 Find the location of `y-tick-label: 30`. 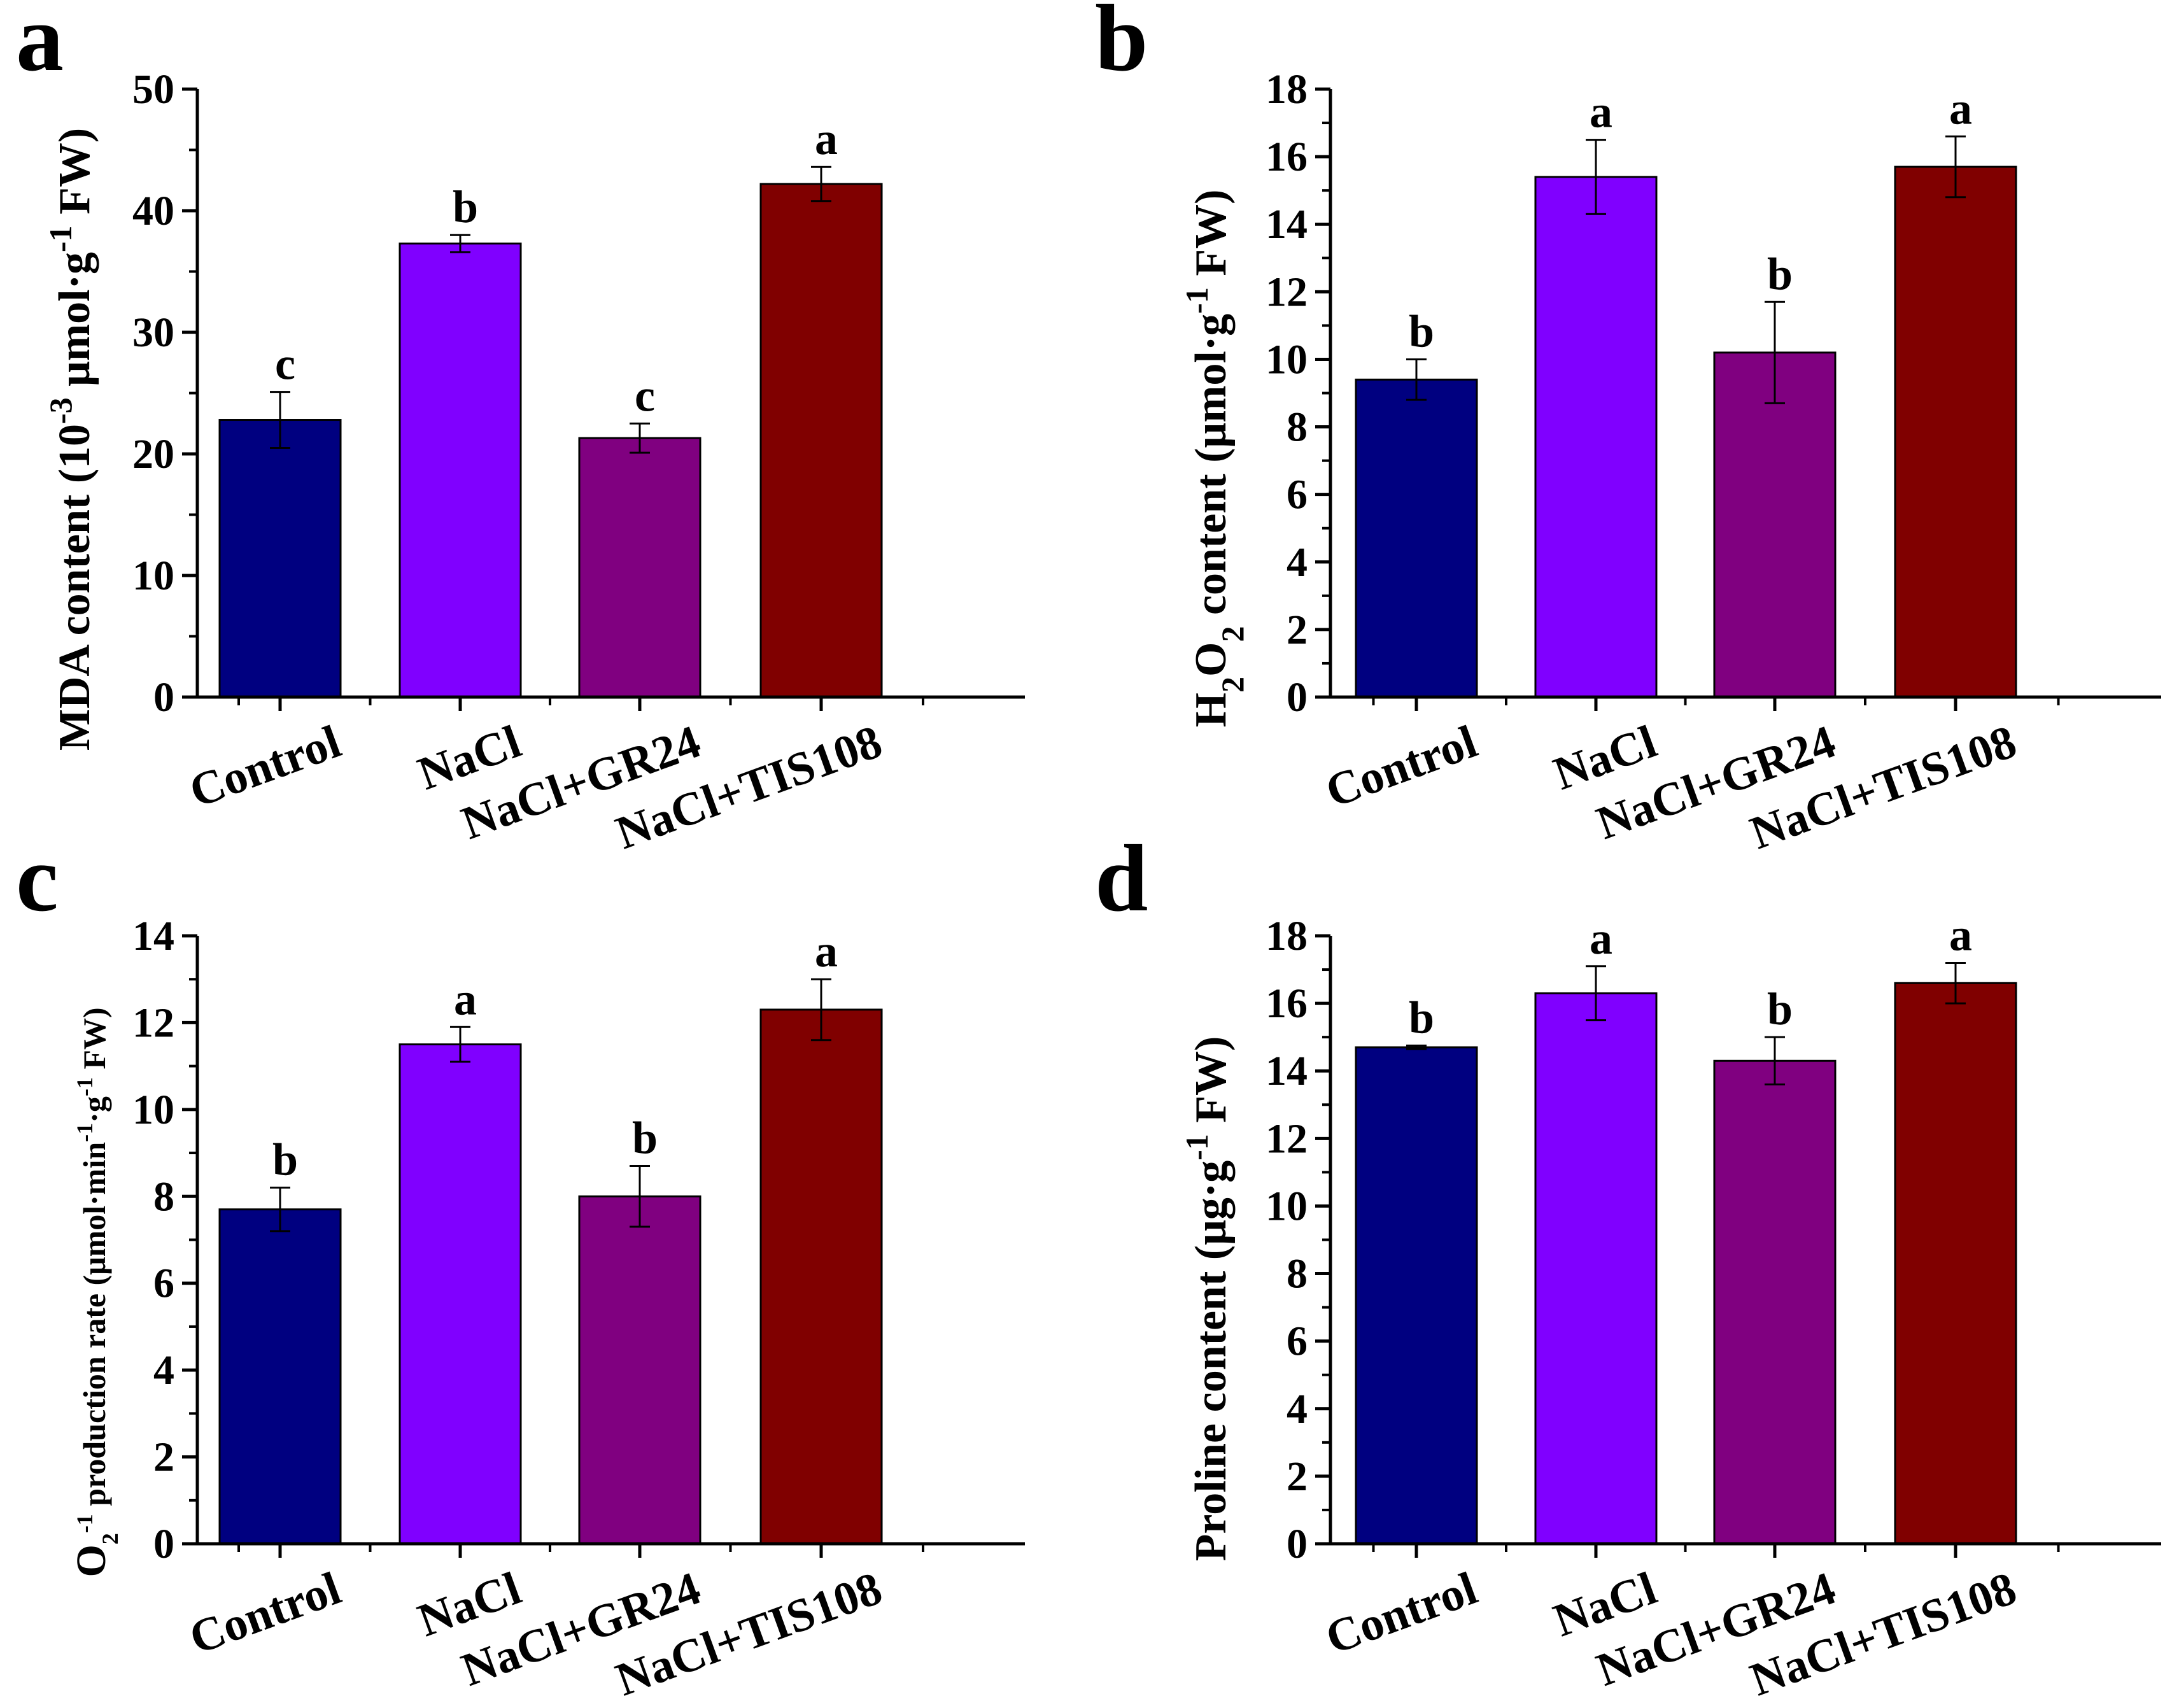

y-tick-label: 30 is located at coordinates (153, 332).